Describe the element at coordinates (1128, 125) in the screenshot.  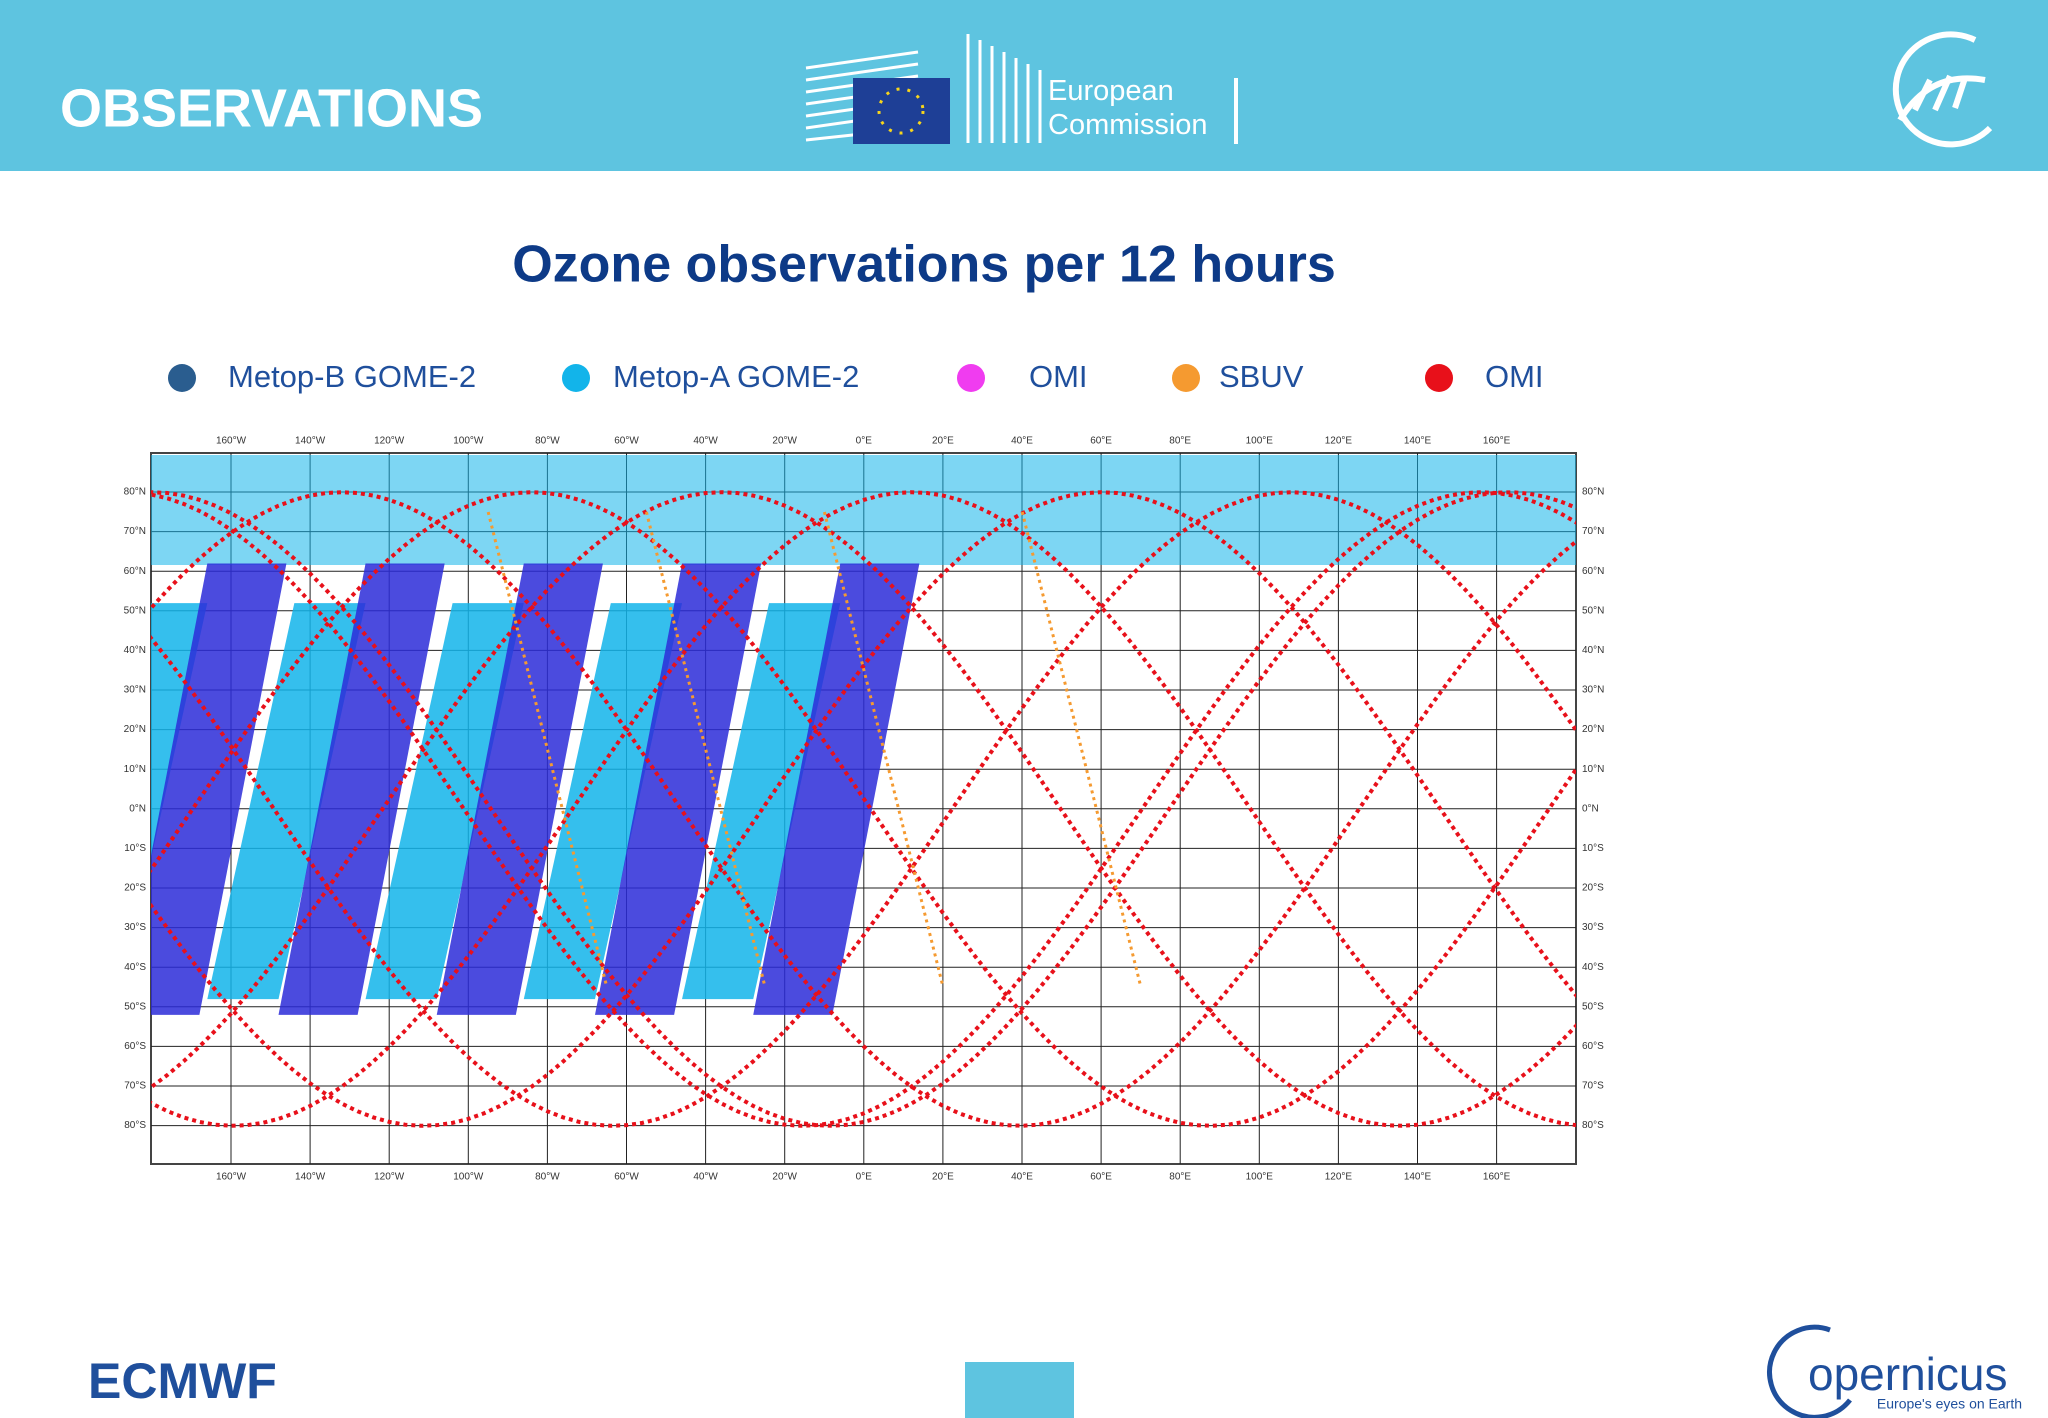
I see `ec-logo-text: Commission` at that location.